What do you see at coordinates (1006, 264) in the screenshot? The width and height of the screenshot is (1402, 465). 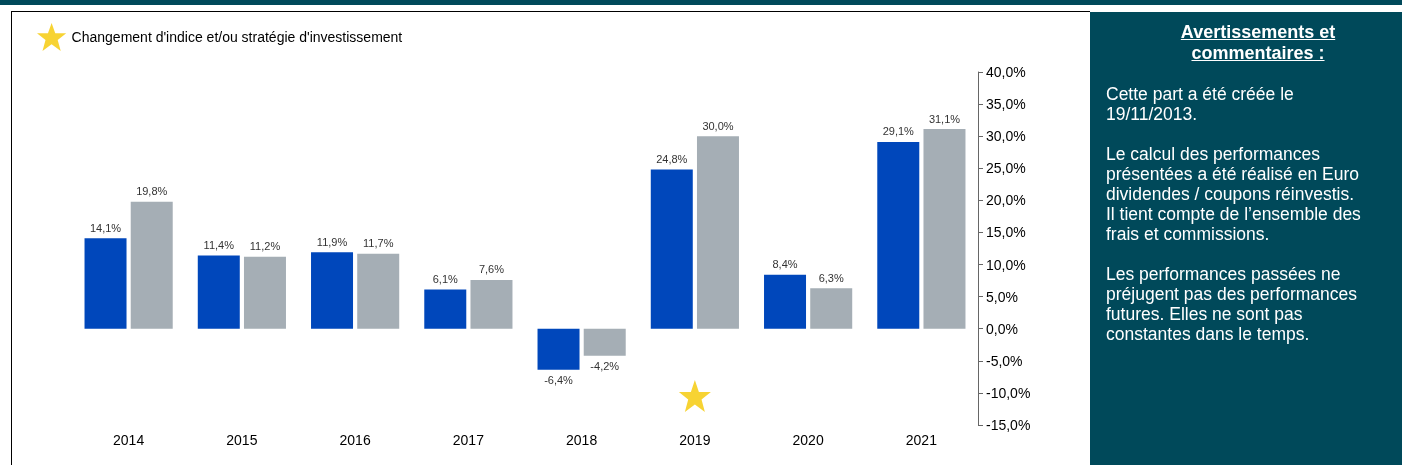 I see `y-tick-label: 10,0%` at bounding box center [1006, 264].